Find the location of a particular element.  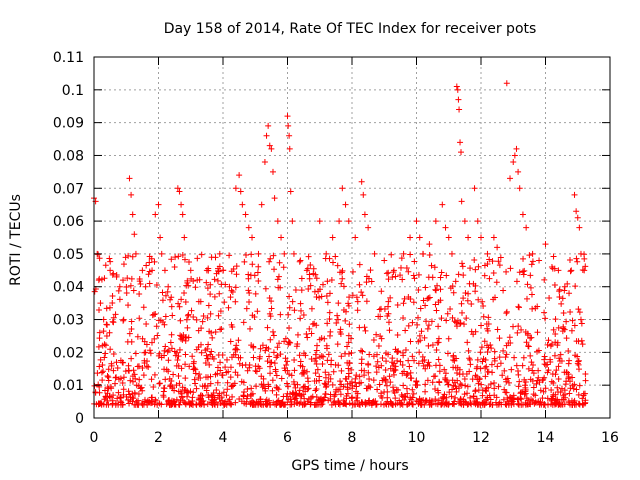

x-tick-label: 4 is located at coordinates (223, 438).